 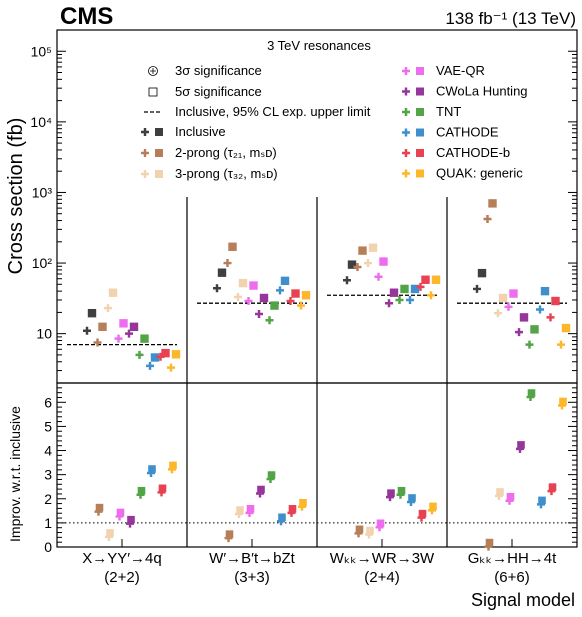 I want to click on legend-label: Inclusive, 95% CL exp. upper limit, so click(x=273, y=111).